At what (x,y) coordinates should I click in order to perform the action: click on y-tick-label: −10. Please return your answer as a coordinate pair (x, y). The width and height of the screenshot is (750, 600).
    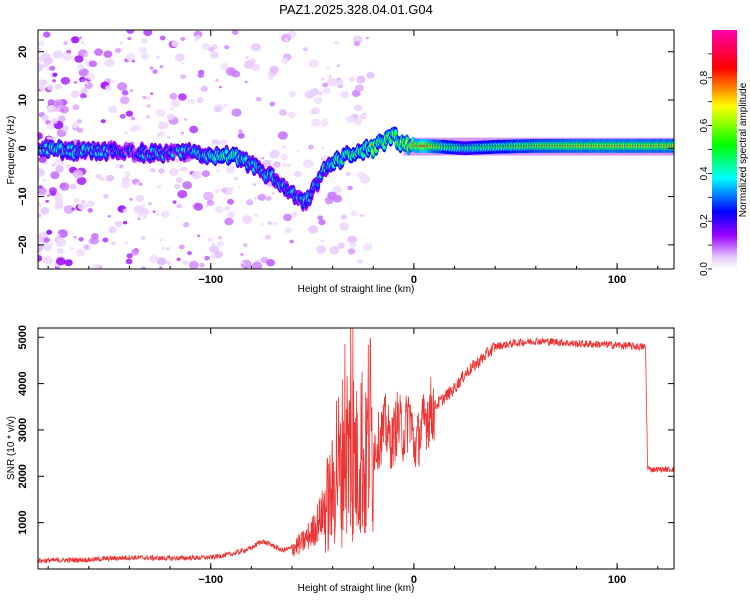
    Looking at the image, I should click on (23, 196).